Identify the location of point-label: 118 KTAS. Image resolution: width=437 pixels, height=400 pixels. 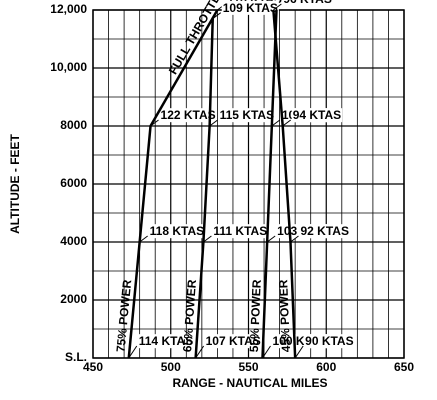
(177, 231).